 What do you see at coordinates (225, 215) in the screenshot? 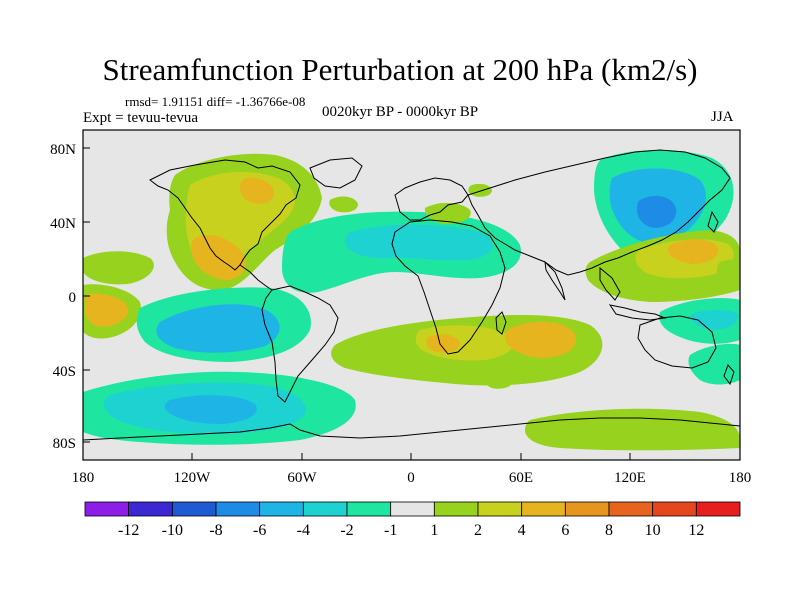
I see `coast-north-america` at bounding box center [225, 215].